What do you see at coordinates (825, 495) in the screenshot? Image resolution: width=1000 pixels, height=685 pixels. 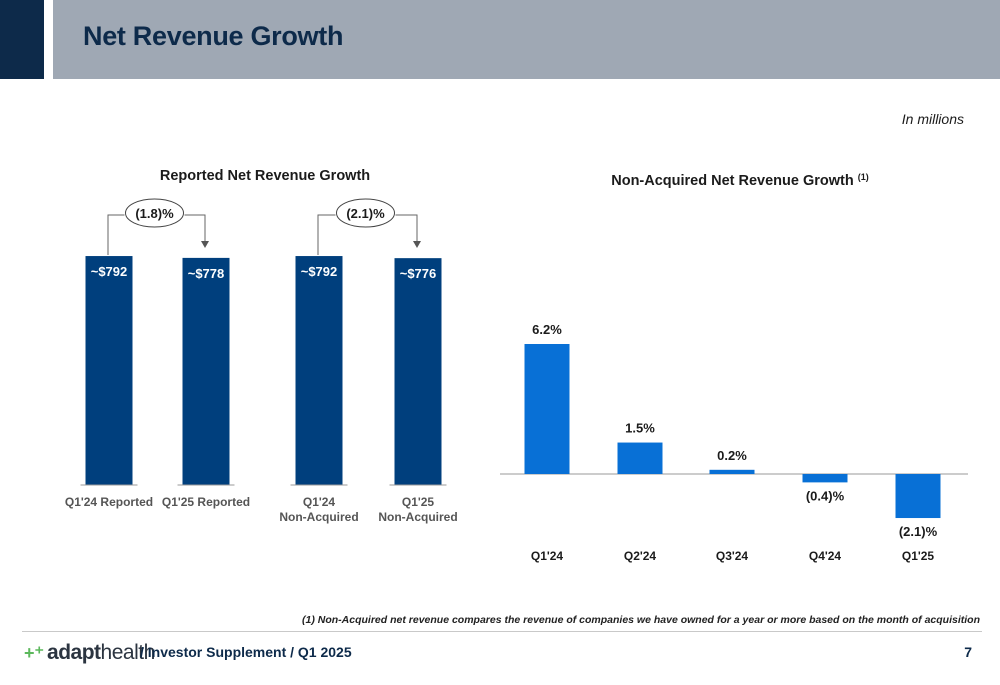 I see `data-label: (0.4)%` at bounding box center [825, 495].